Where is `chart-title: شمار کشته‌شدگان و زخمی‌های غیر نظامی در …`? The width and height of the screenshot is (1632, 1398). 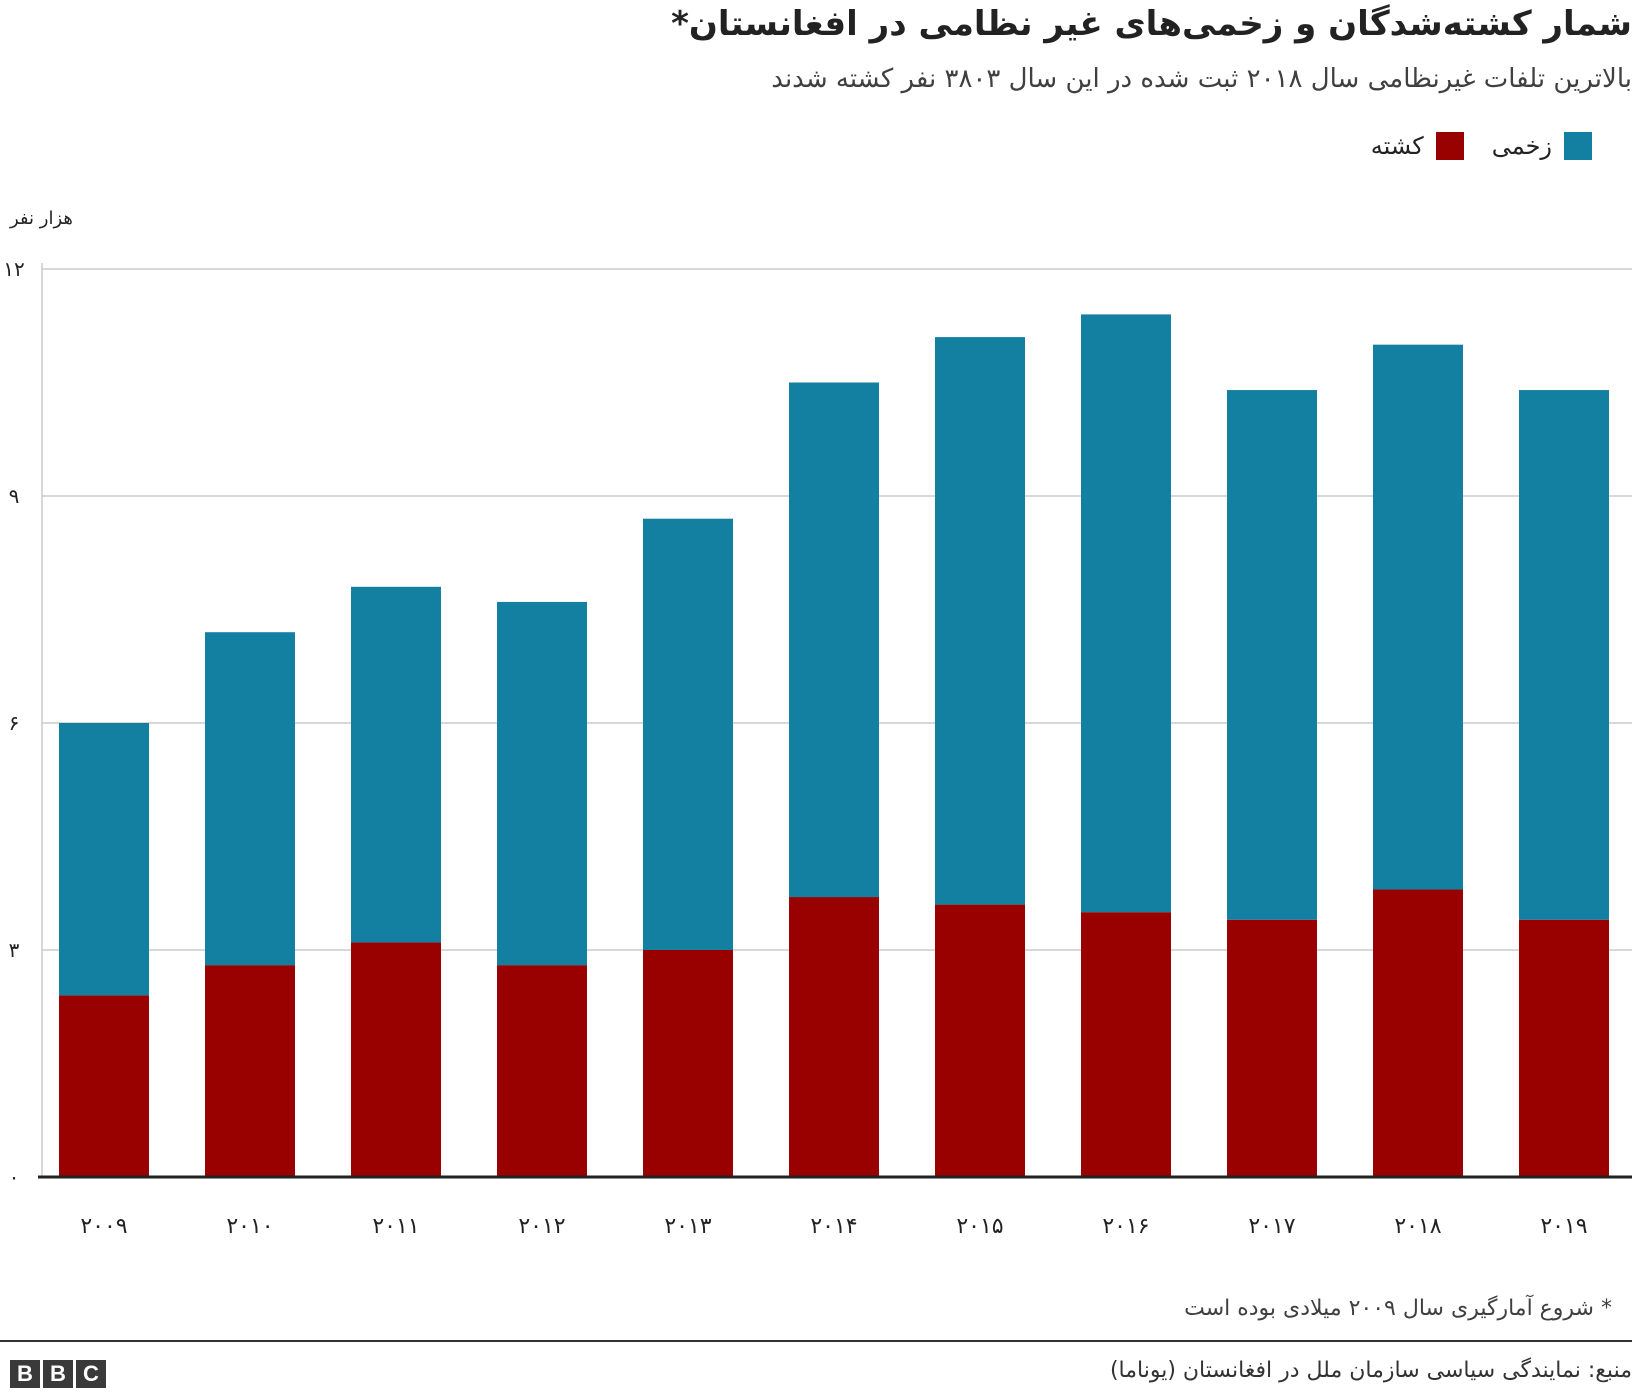
chart-title: شمار کشته‌شدگان و زخمی‌های غیر نظامی در … is located at coordinates (1151, 24).